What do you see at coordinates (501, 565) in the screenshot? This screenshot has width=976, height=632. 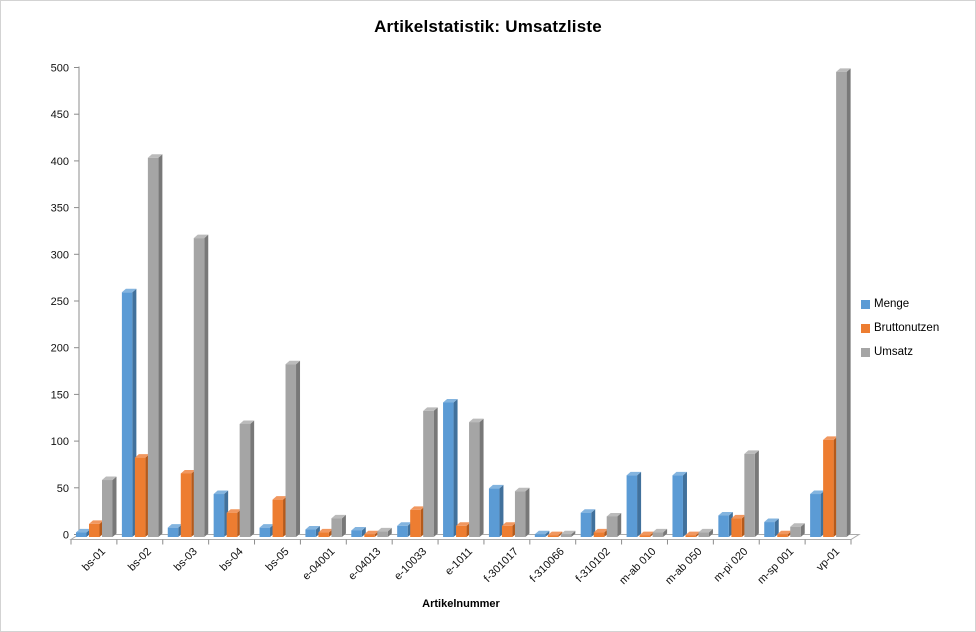 I see `x-category-label-f-301017: f-301017` at bounding box center [501, 565].